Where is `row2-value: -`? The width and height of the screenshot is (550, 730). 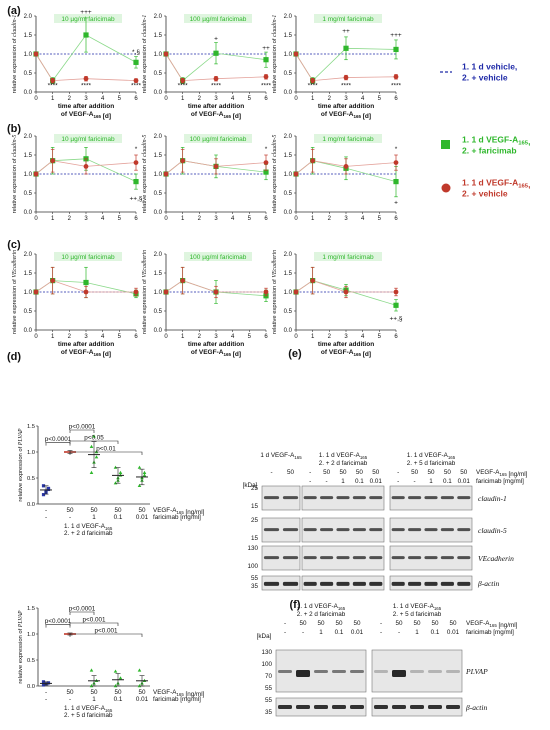
row2-value: - is located at coordinates (46, 699).